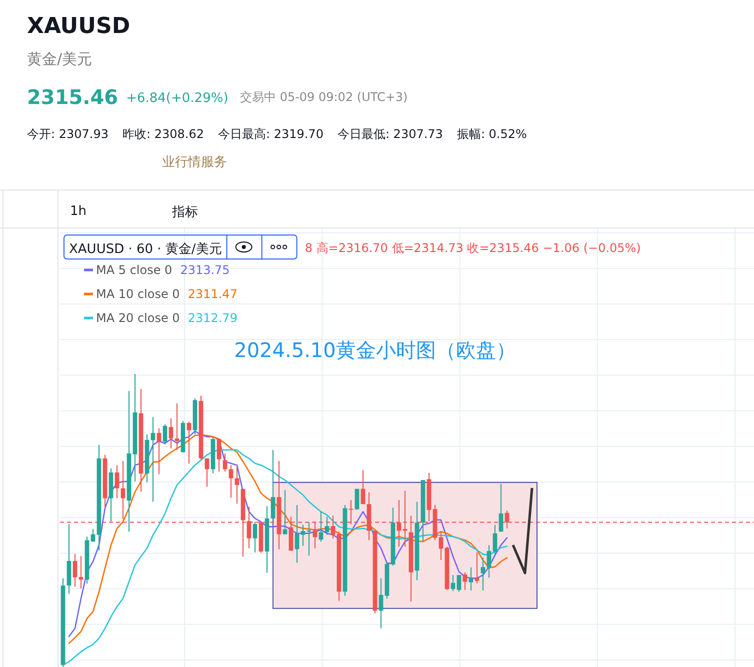  What do you see at coordinates (145, 249) in the screenshot?
I see `text: XAUUSD · 60 · 黄金/美元` at bounding box center [145, 249].